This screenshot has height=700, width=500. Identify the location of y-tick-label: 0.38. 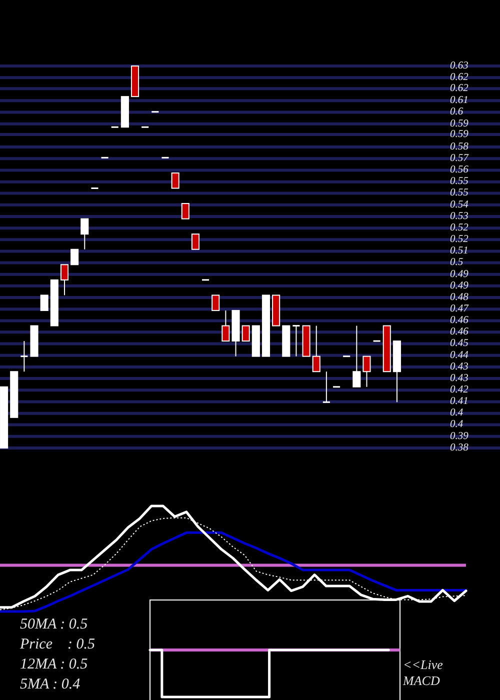
(460, 448).